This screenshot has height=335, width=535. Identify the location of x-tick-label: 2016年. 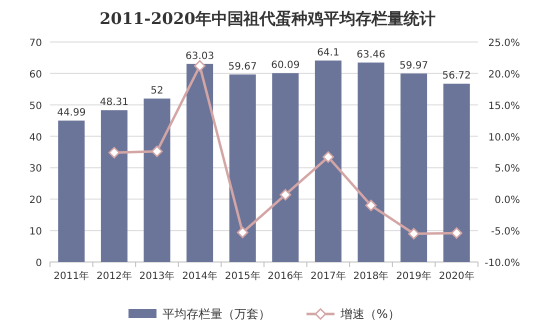
(286, 276).